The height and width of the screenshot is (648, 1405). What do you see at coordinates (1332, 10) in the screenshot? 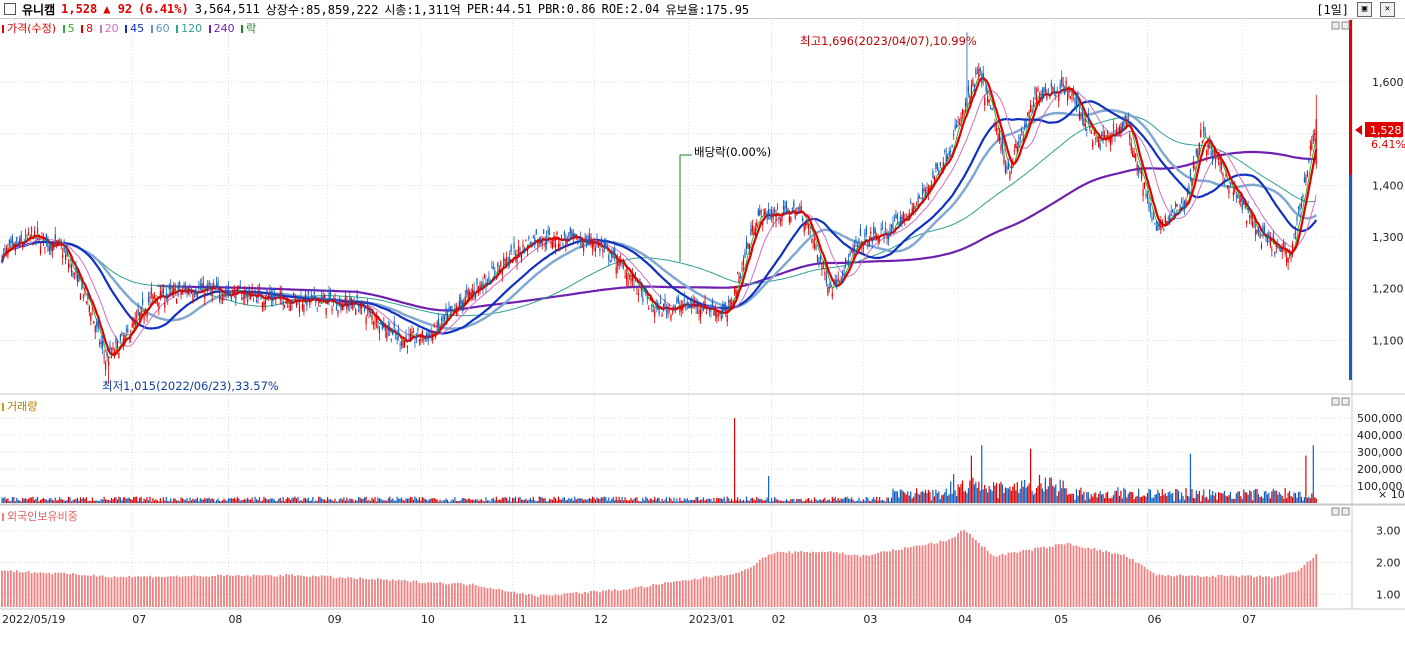
I see `period-selector: [1일]` at bounding box center [1332, 10].